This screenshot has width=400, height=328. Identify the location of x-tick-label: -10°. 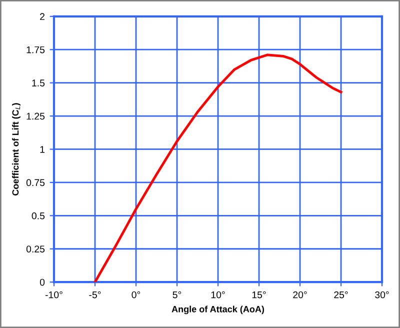
(53, 294).